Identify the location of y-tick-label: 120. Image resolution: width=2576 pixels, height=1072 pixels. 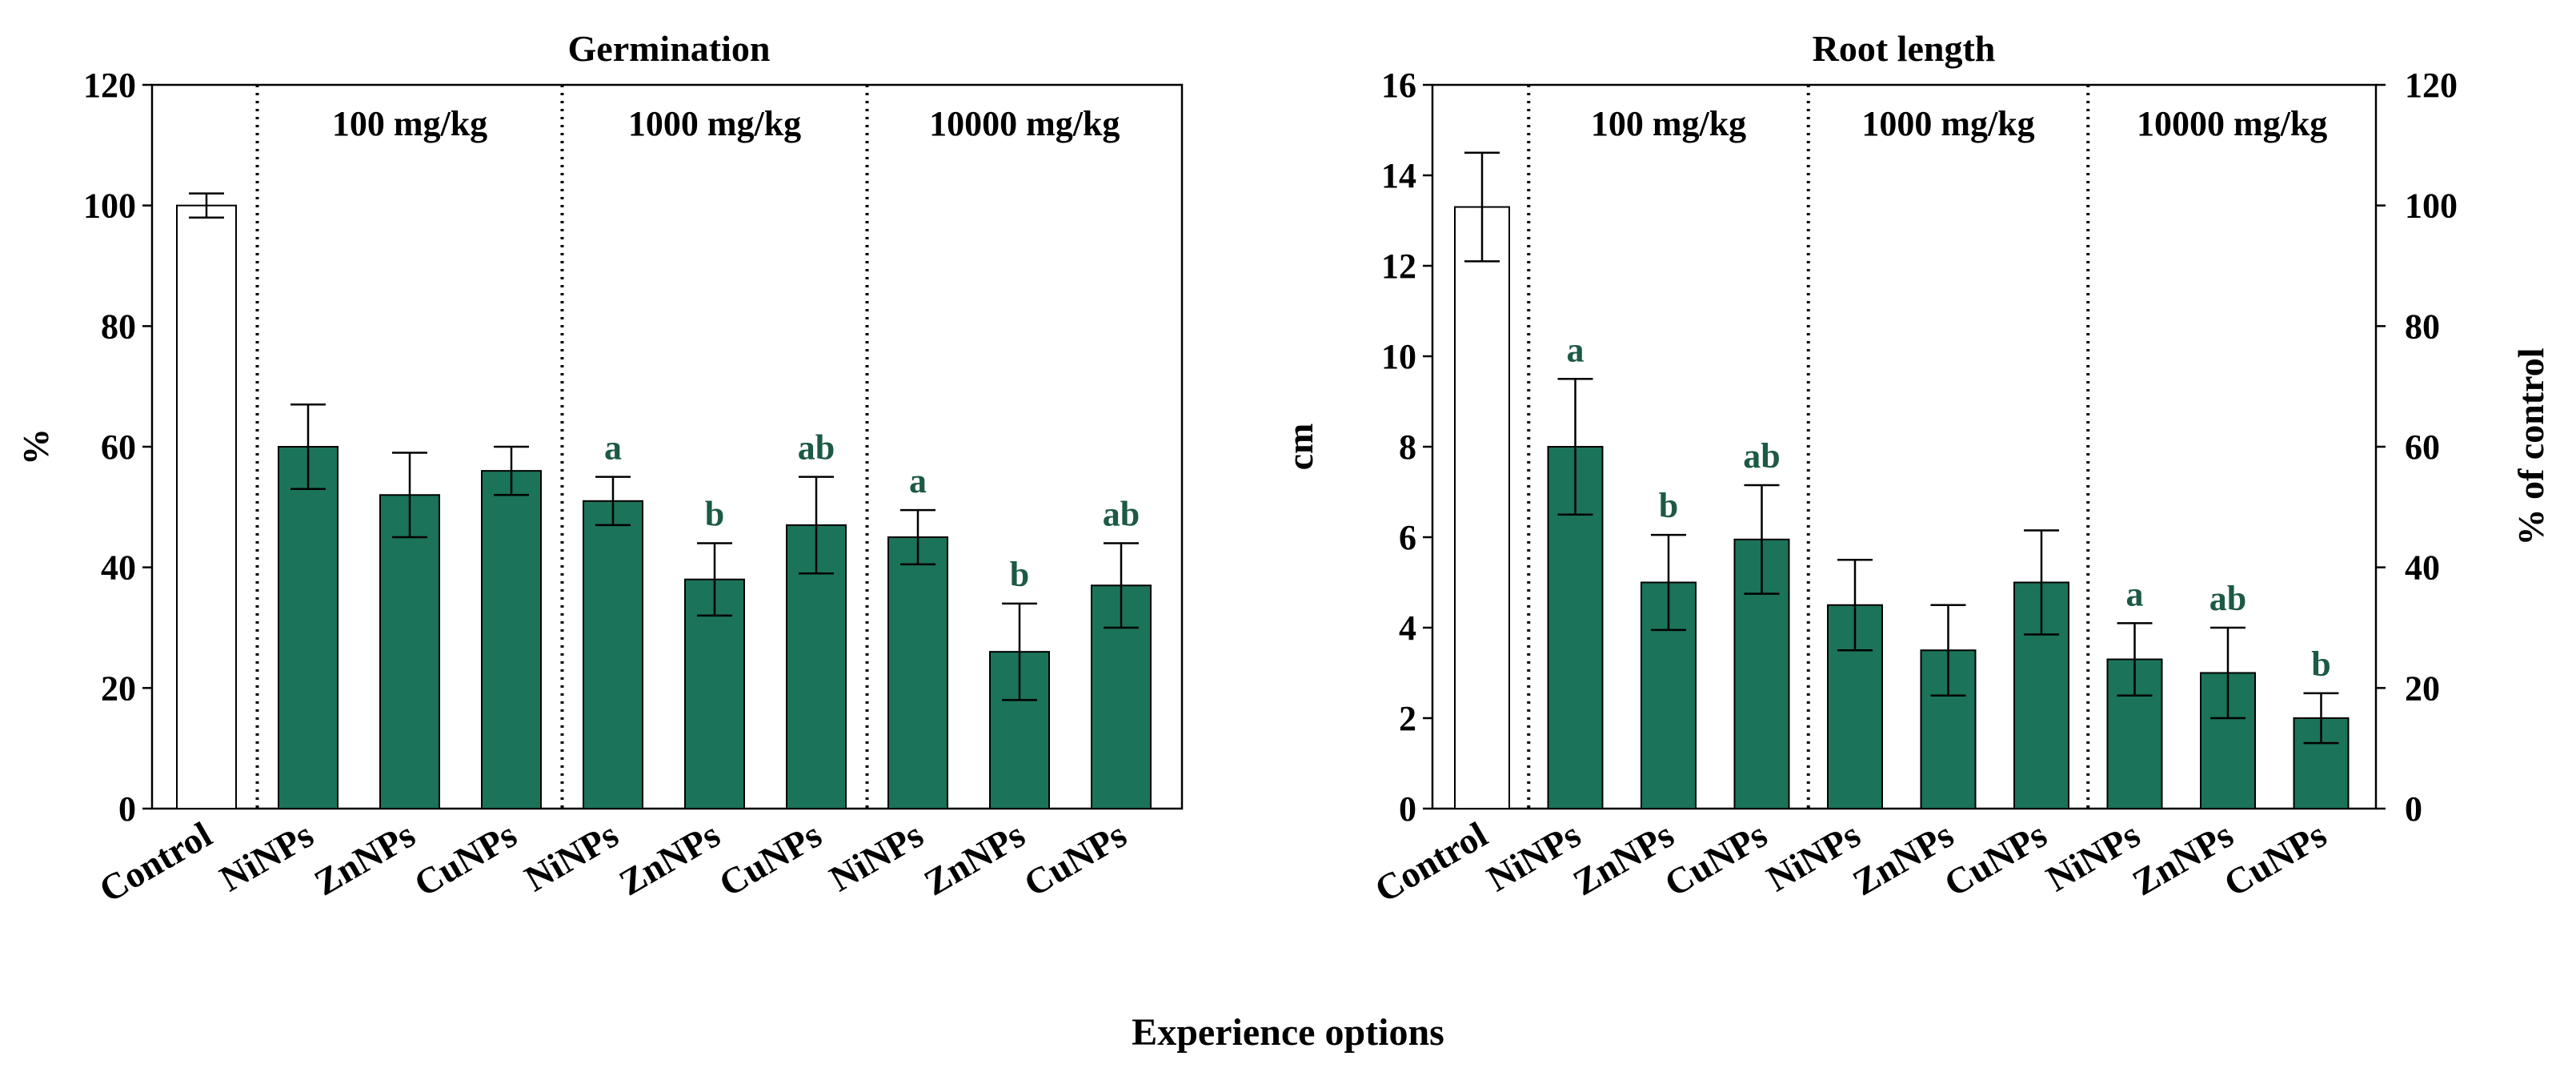
(109, 85).